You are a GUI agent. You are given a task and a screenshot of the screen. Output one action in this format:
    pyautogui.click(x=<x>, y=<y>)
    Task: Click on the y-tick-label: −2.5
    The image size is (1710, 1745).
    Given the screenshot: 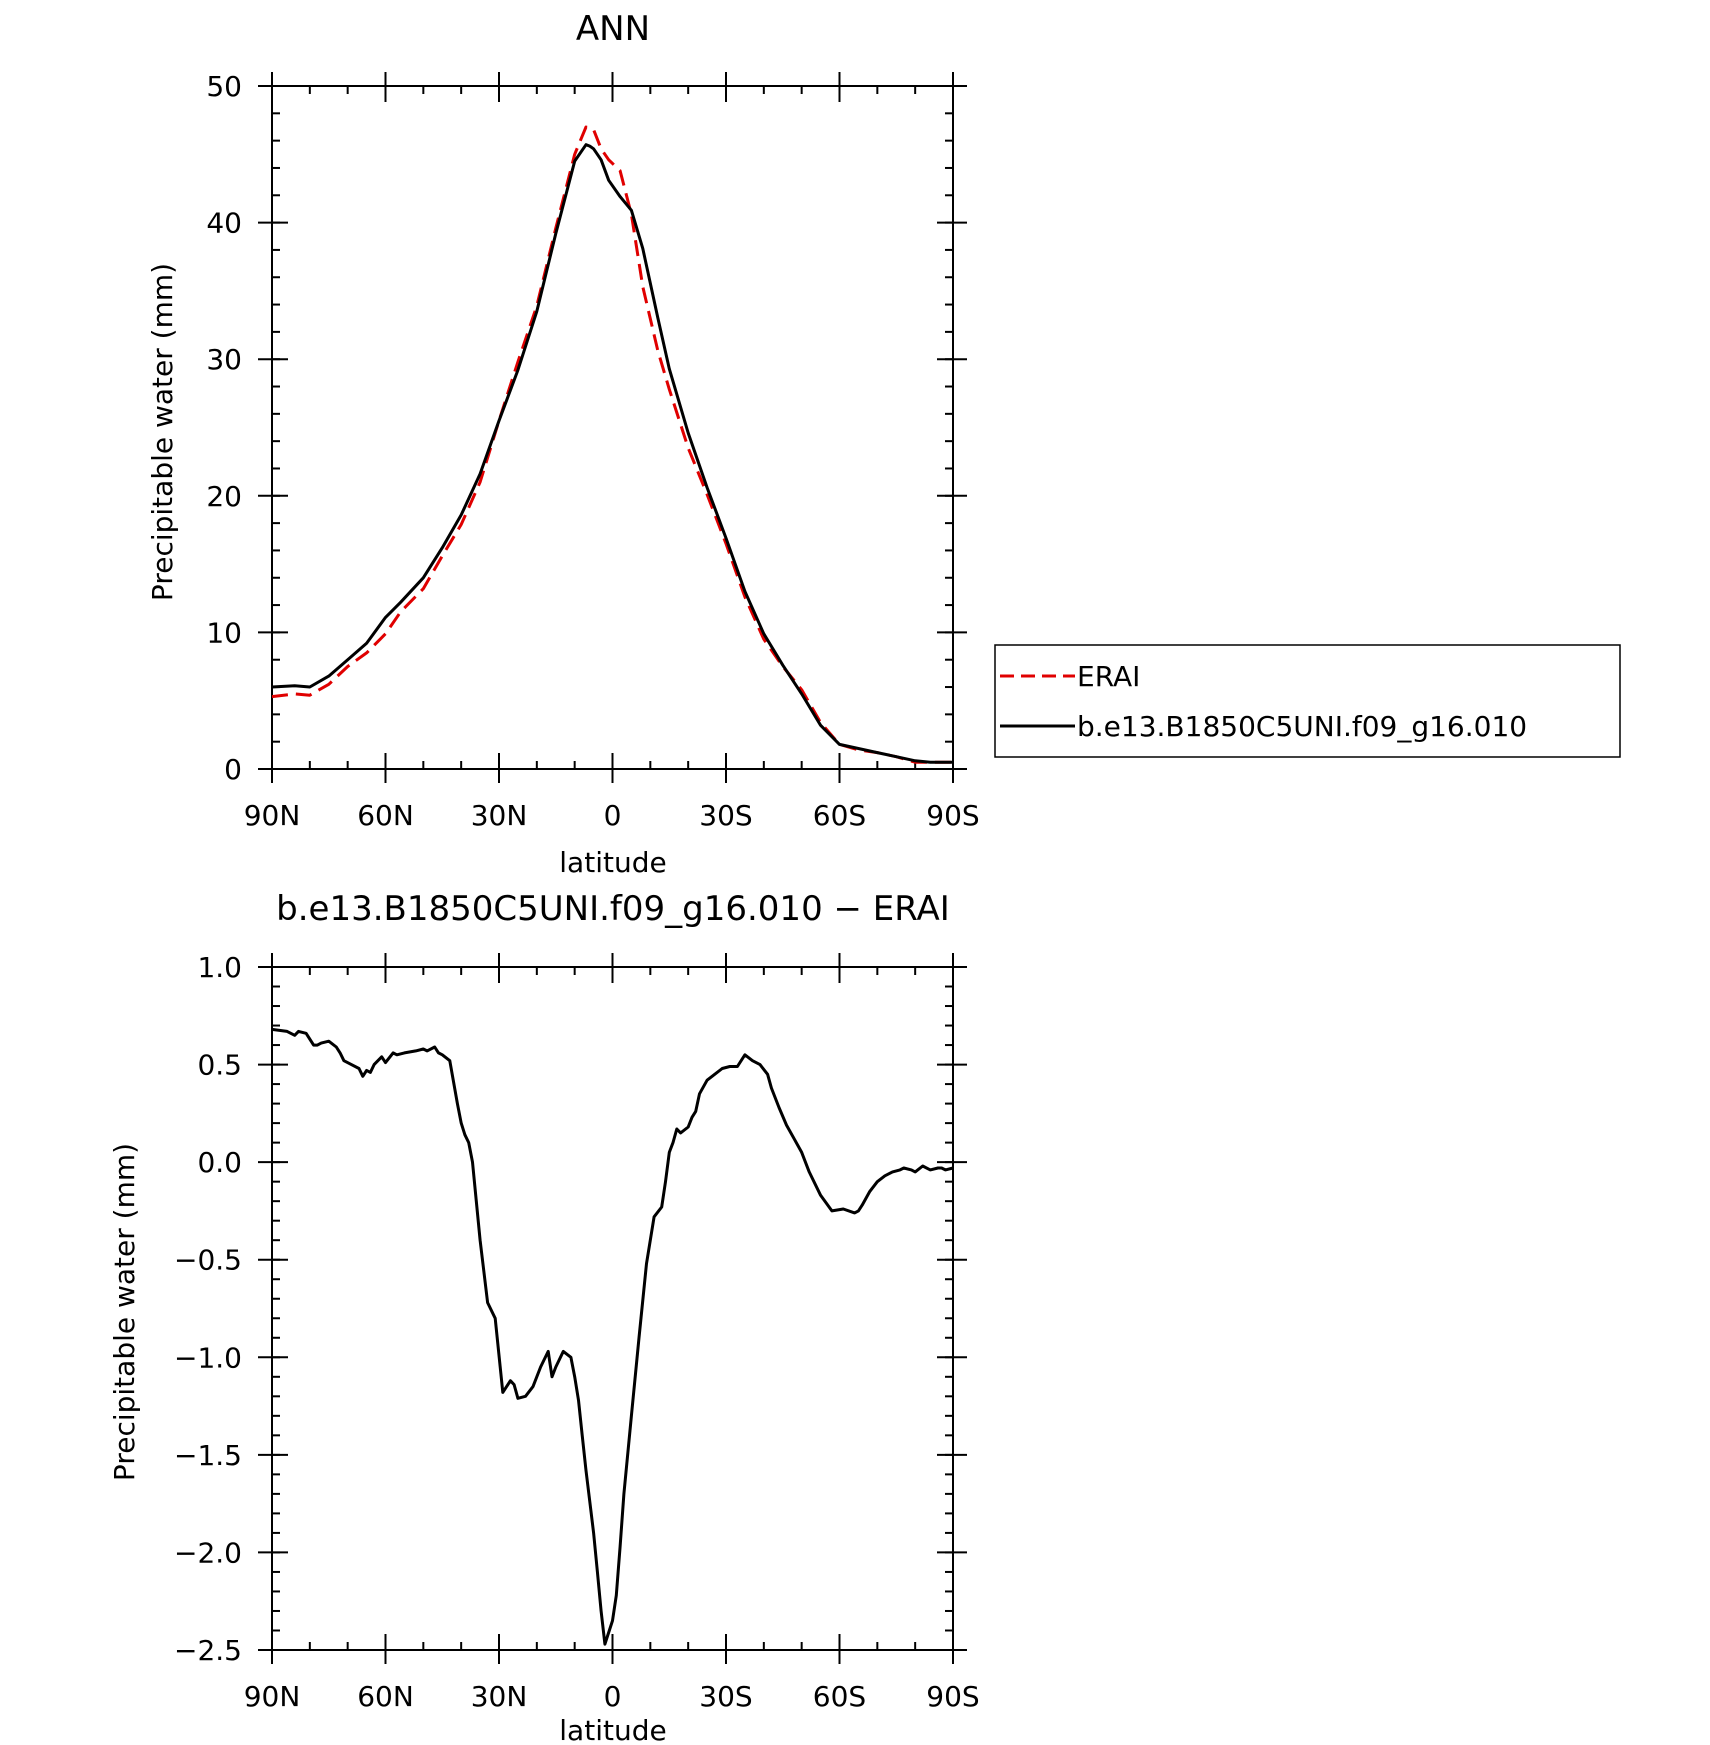 What is the action you would take?
    pyautogui.click(x=208, y=1650)
    